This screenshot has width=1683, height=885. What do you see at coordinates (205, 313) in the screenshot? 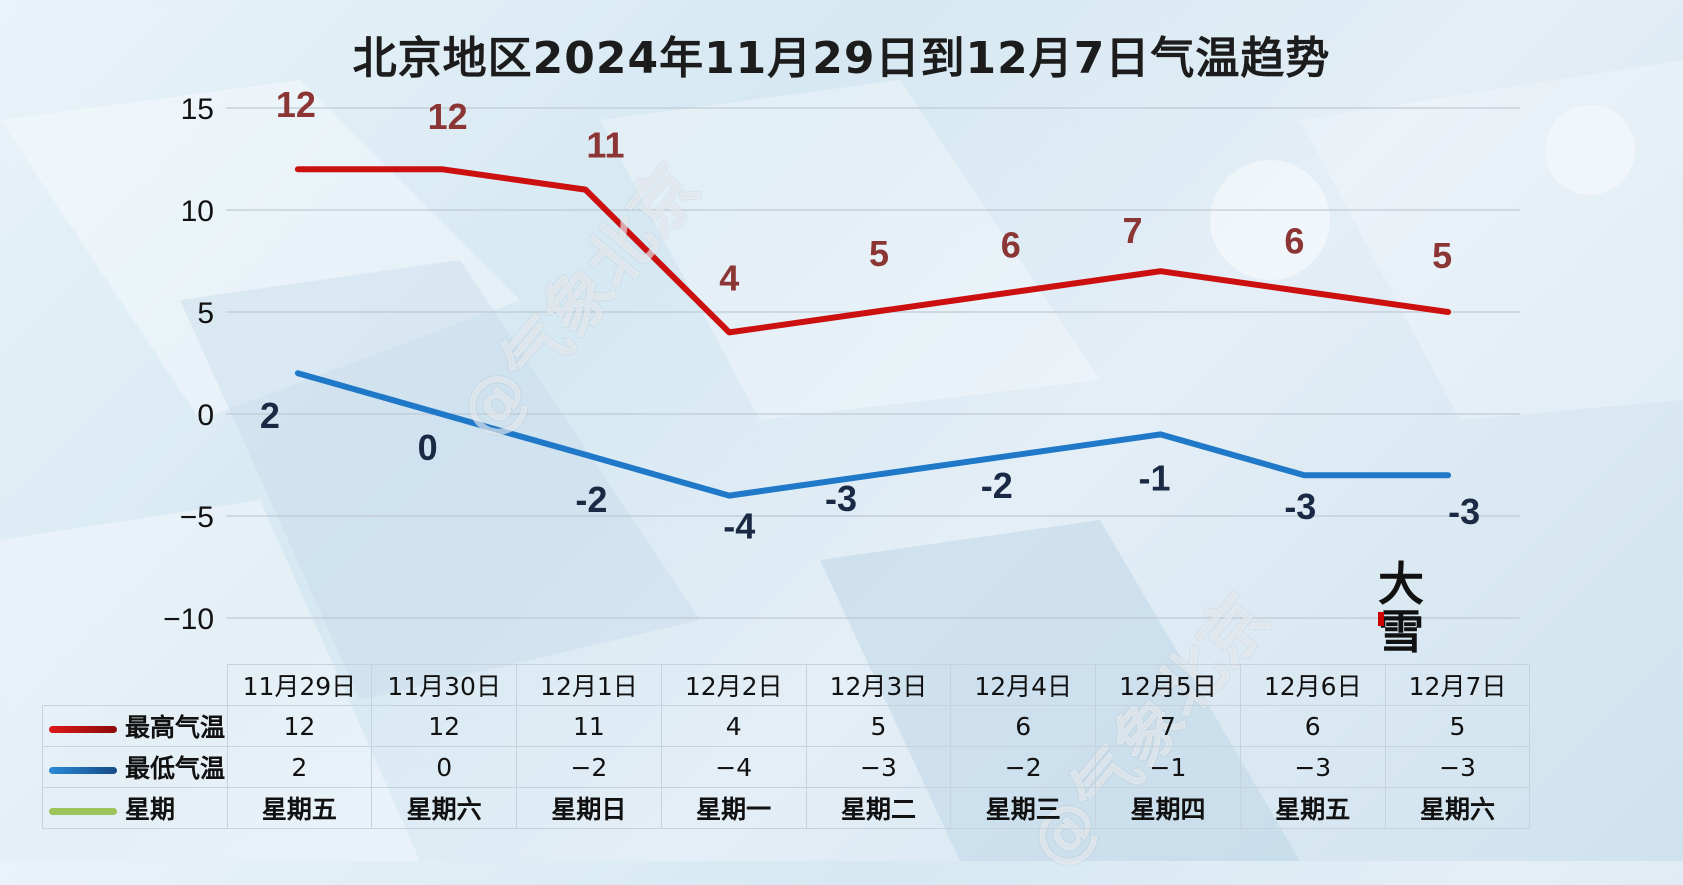
I see `y-tick-label: 5` at bounding box center [205, 313].